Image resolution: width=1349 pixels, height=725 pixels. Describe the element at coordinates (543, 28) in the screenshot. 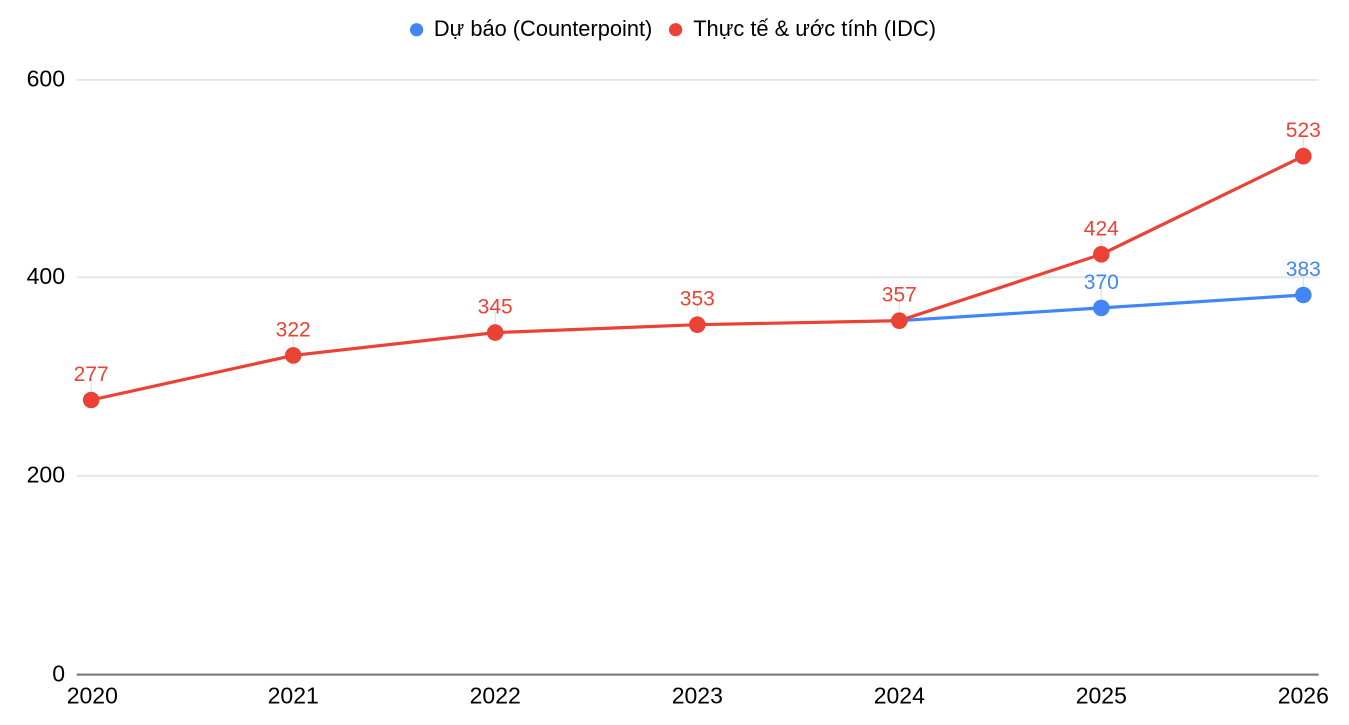

I see `svg-text: Dự báo (Counterpoint)` at that location.